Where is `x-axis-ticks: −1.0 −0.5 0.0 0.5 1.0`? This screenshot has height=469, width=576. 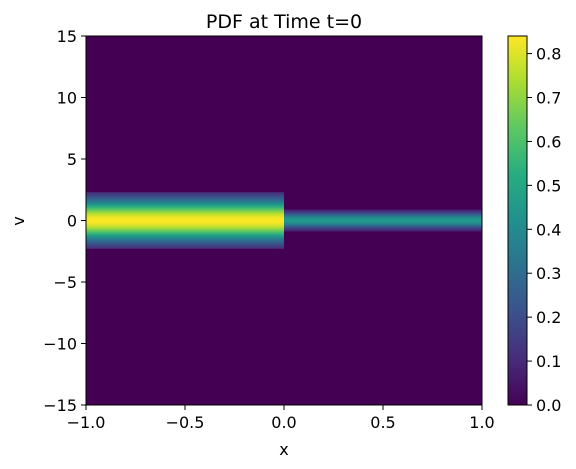
x-axis-ticks: −1.0 −0.5 0.0 0.5 1.0 is located at coordinates (281, 418).